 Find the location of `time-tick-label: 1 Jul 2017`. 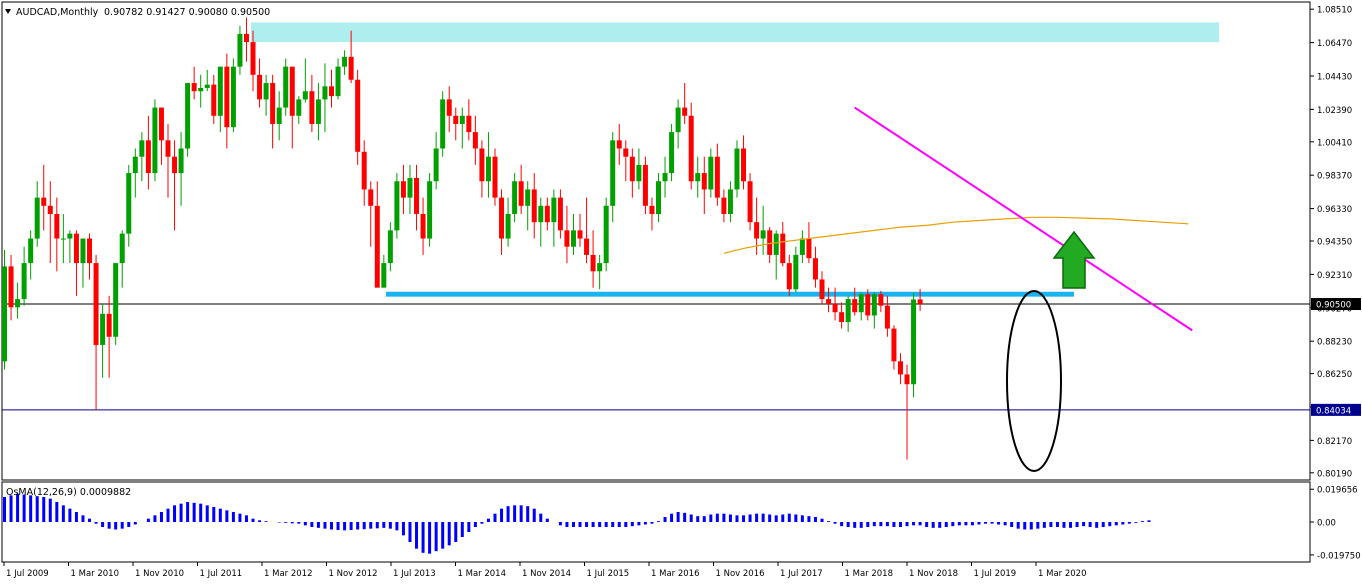

time-tick-label: 1 Jul 2017 is located at coordinates (801, 574).